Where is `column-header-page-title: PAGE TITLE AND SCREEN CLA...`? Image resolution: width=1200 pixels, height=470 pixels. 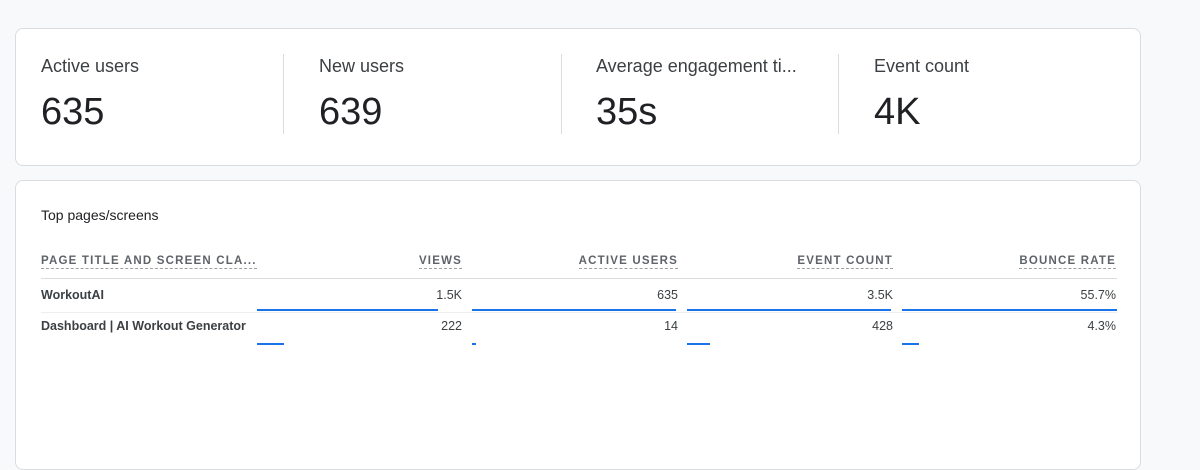 column-header-page-title: PAGE TITLE AND SCREEN CLA... is located at coordinates (149, 262).